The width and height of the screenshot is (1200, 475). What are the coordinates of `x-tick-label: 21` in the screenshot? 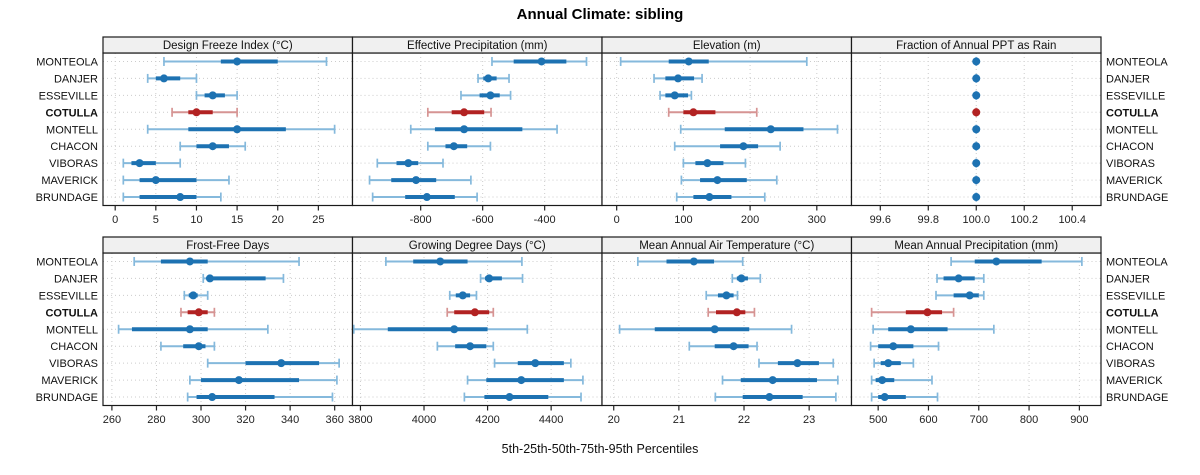 It's located at (679, 420).